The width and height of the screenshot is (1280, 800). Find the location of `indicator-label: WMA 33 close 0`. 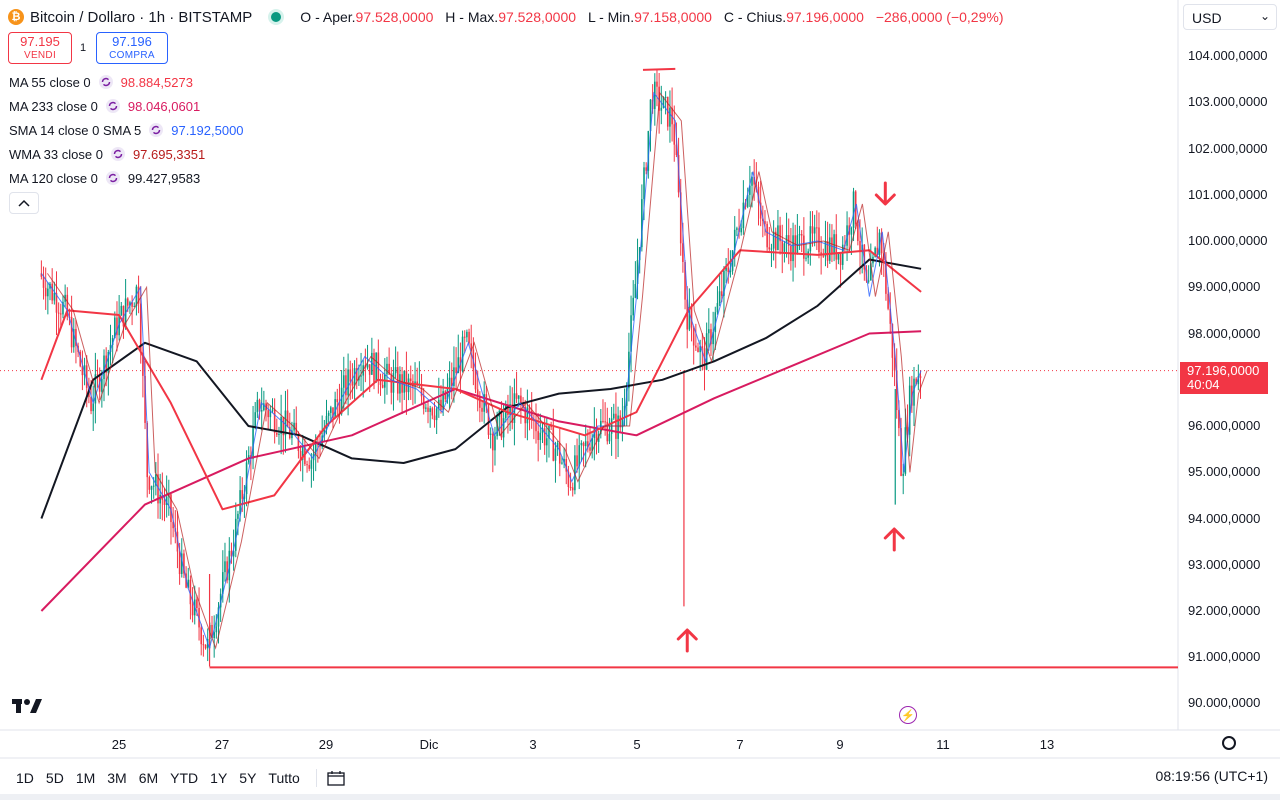

indicator-label: WMA 33 close 0 is located at coordinates (56, 154).